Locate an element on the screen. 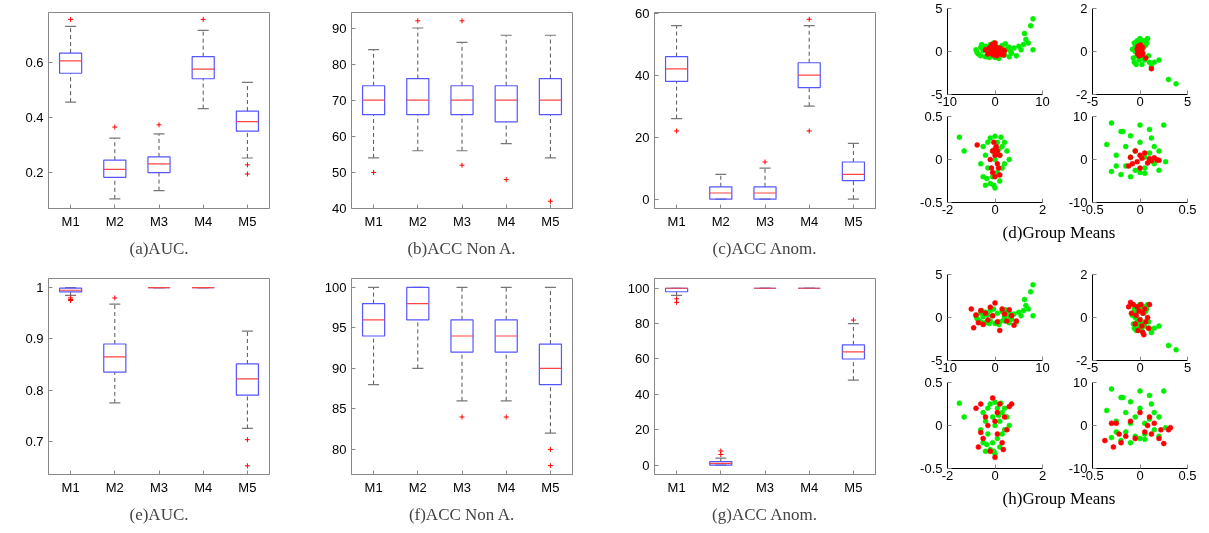 Image resolution: width=1209 pixels, height=533 pixels. y-tick-label: 70 is located at coordinates (339, 100).